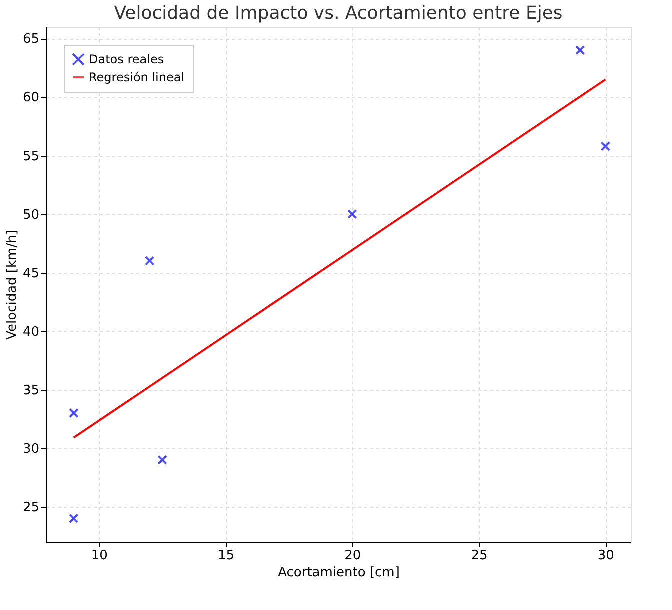  What do you see at coordinates (12, 285) in the screenshot?
I see `y-axis-title: Velocidad [km/h]` at bounding box center [12, 285].